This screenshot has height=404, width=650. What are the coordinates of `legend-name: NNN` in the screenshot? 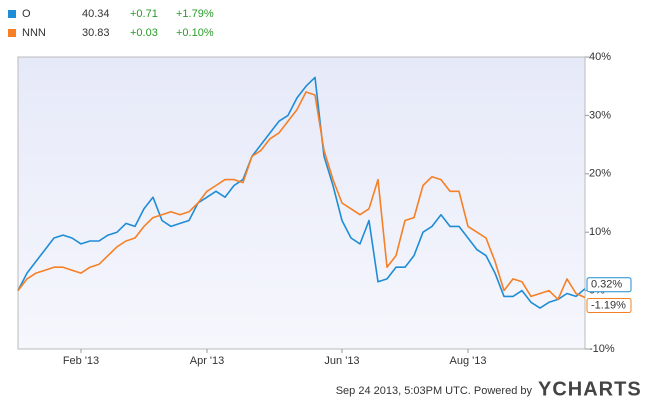 It's located at (34, 33).